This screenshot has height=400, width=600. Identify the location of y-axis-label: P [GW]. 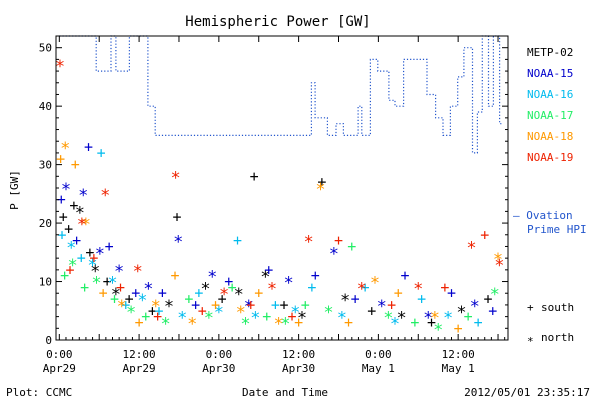
(14, 190).